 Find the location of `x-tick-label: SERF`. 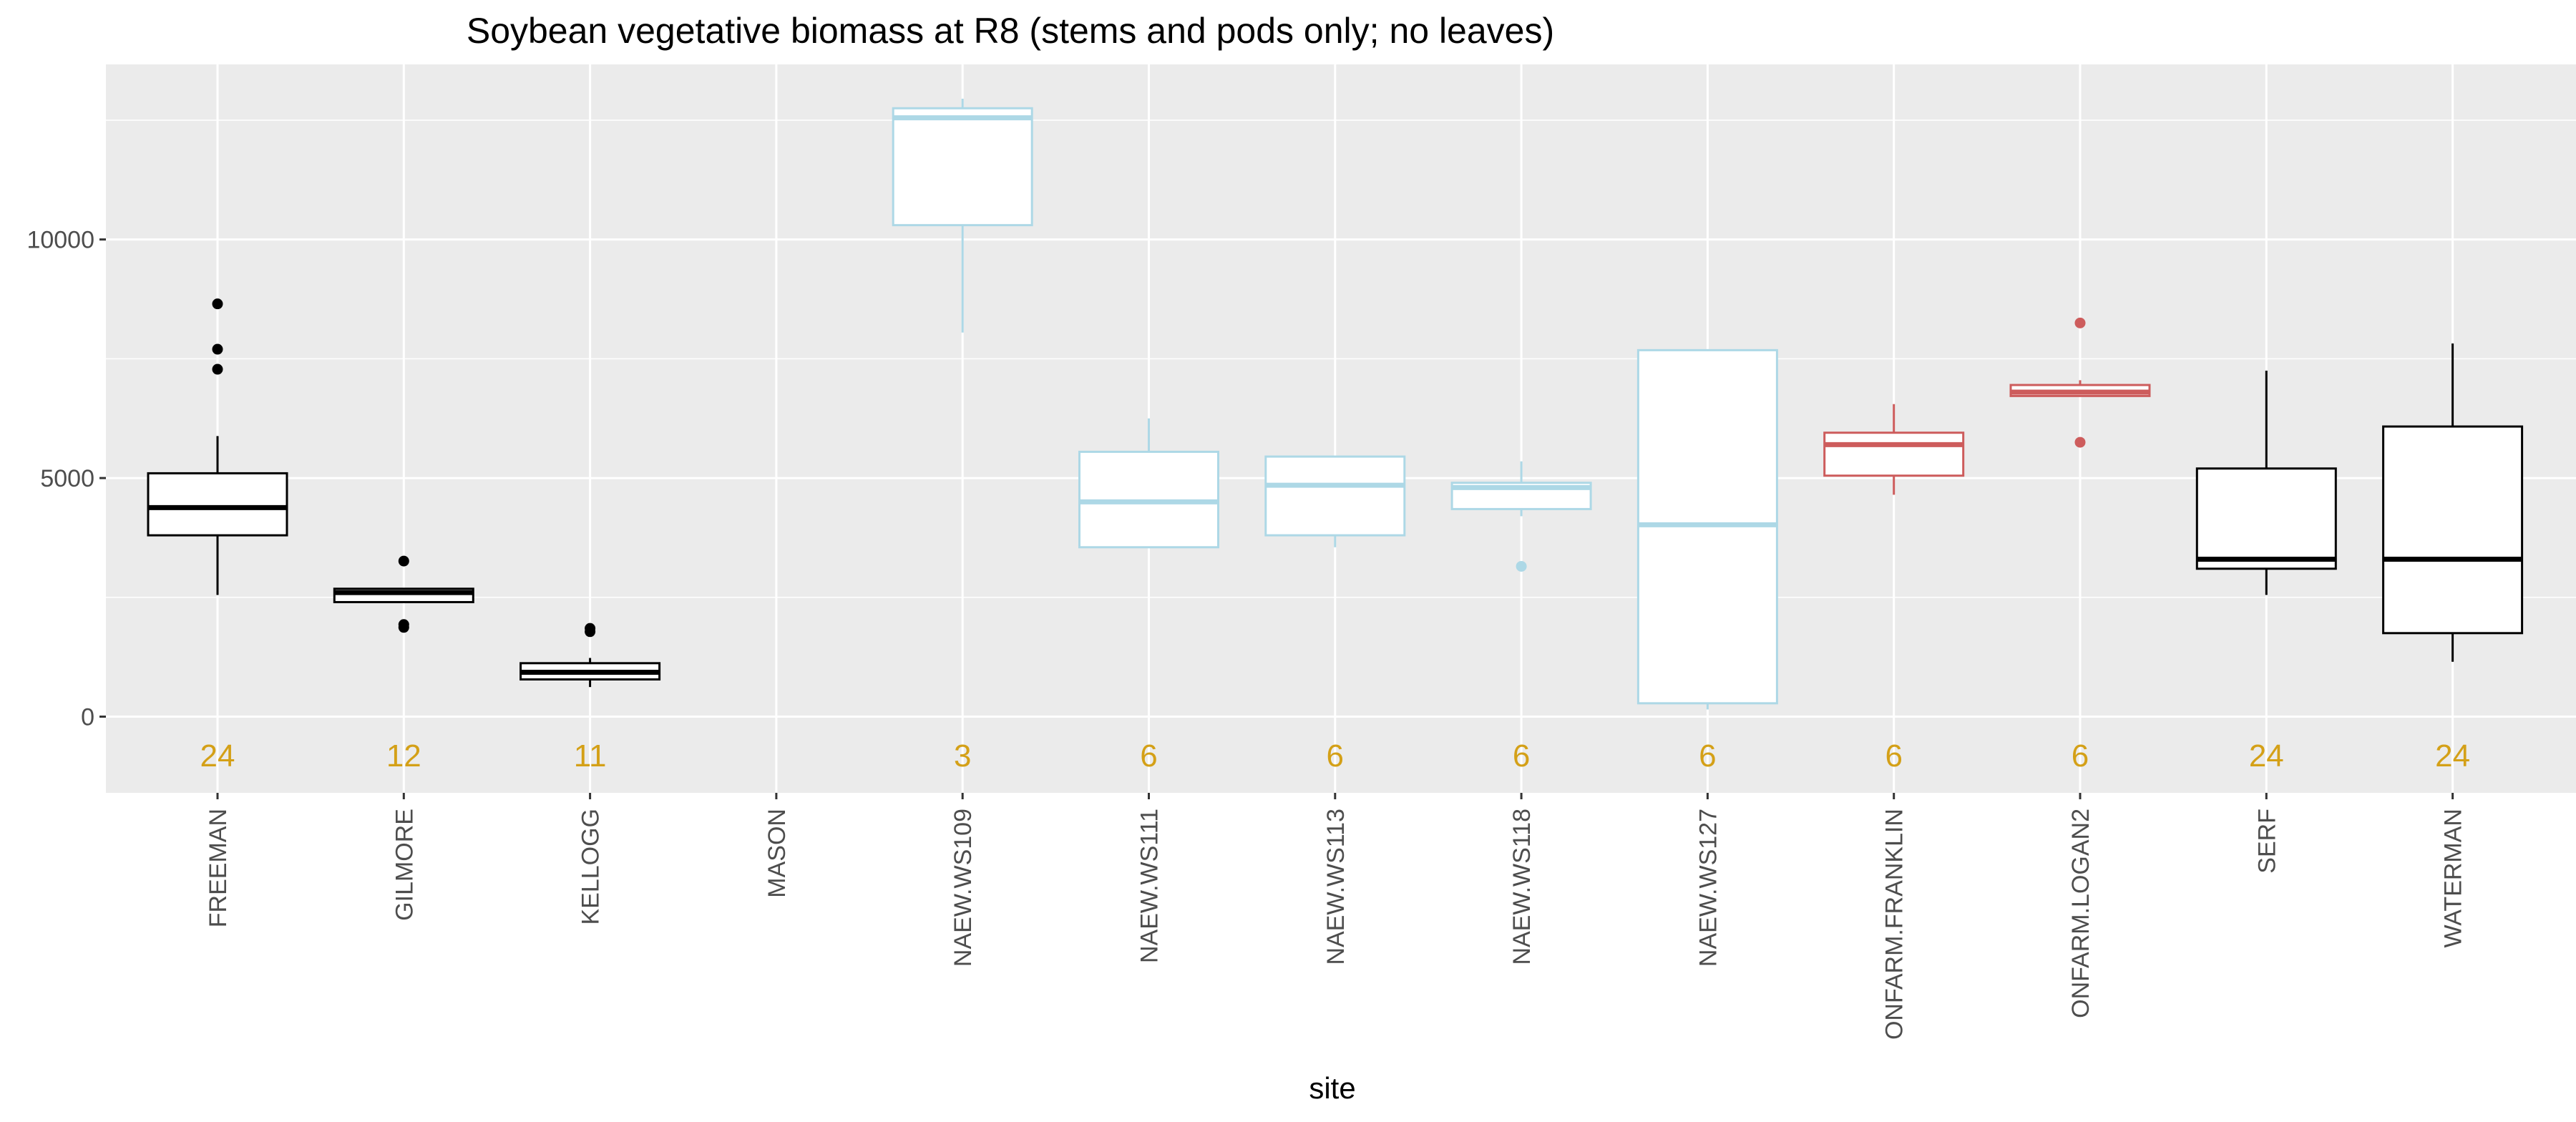

x-tick-label: SERF is located at coordinates (2266, 841).